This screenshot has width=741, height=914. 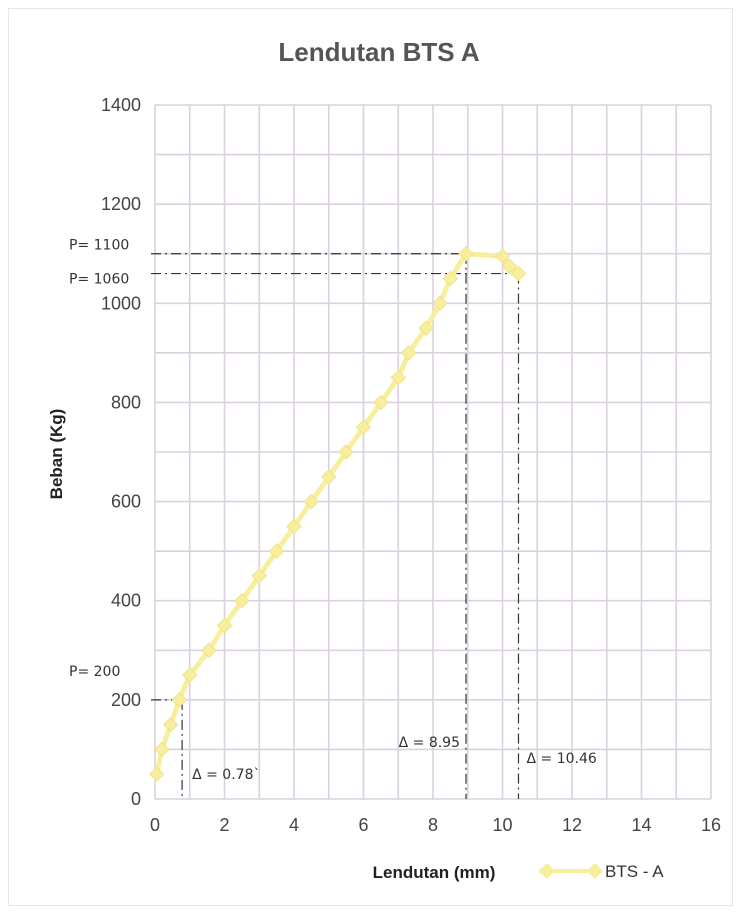 I want to click on y-tick-label: 0, so click(x=136, y=799).